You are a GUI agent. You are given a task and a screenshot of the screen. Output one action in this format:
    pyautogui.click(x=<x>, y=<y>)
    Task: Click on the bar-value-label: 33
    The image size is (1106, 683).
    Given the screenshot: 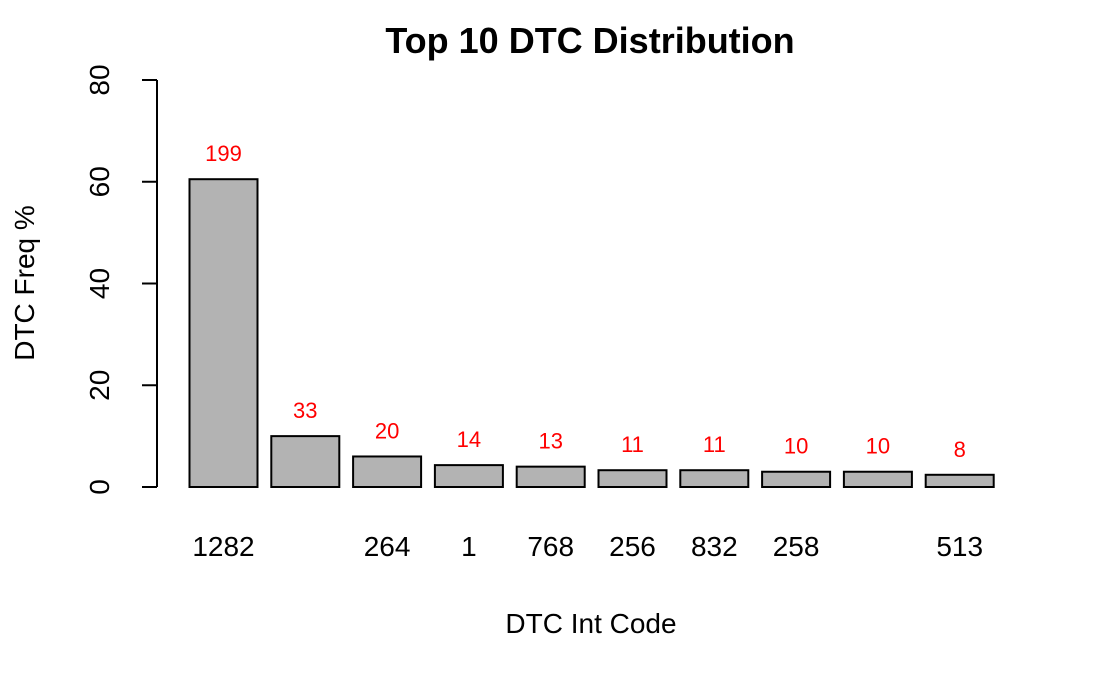 What is the action you would take?
    pyautogui.click(x=305, y=410)
    